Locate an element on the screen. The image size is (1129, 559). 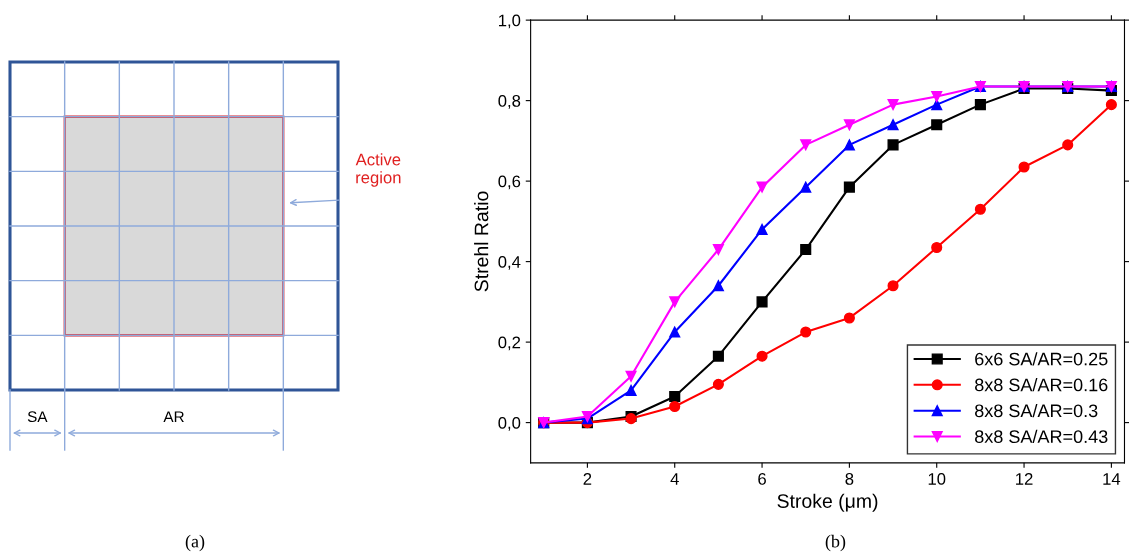
legend-label: 8x8 SA/AR=0.43 is located at coordinates (1041, 436).